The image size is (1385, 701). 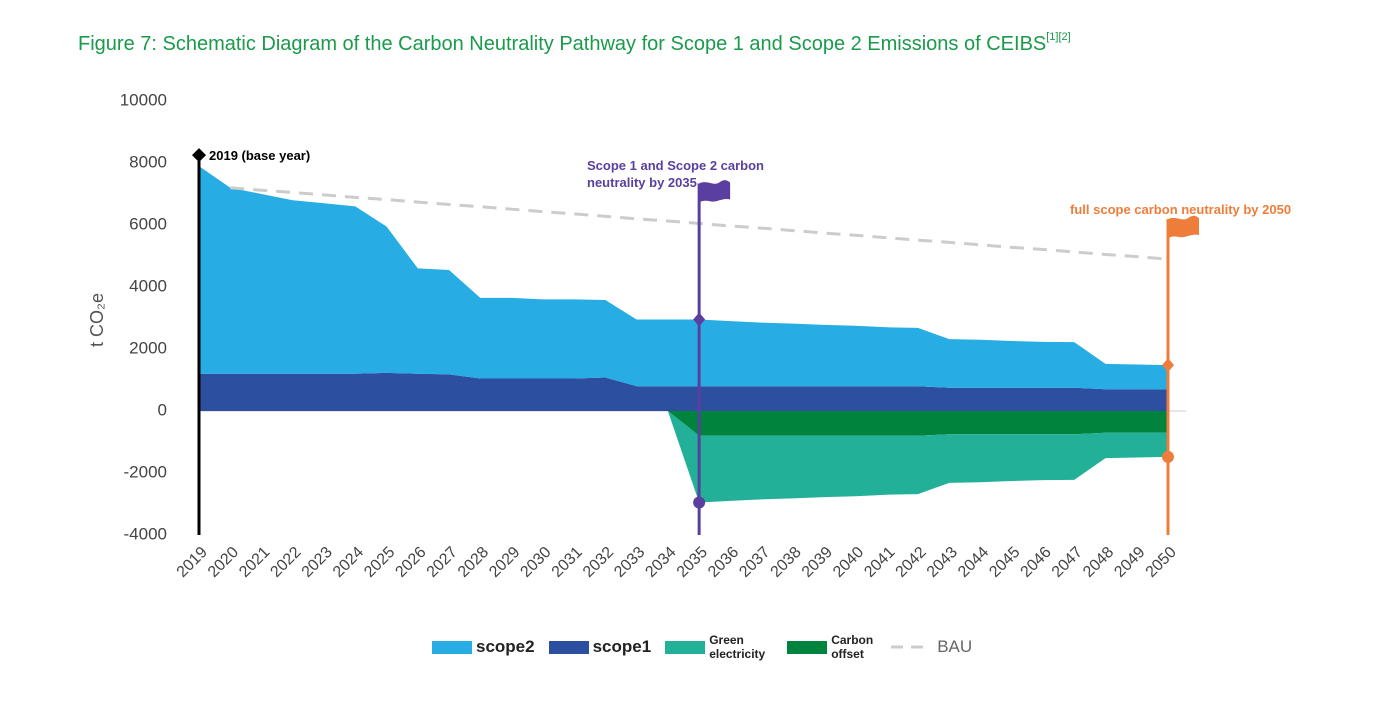 What do you see at coordinates (622, 646) in the screenshot?
I see `legend-label: scope1` at bounding box center [622, 646].